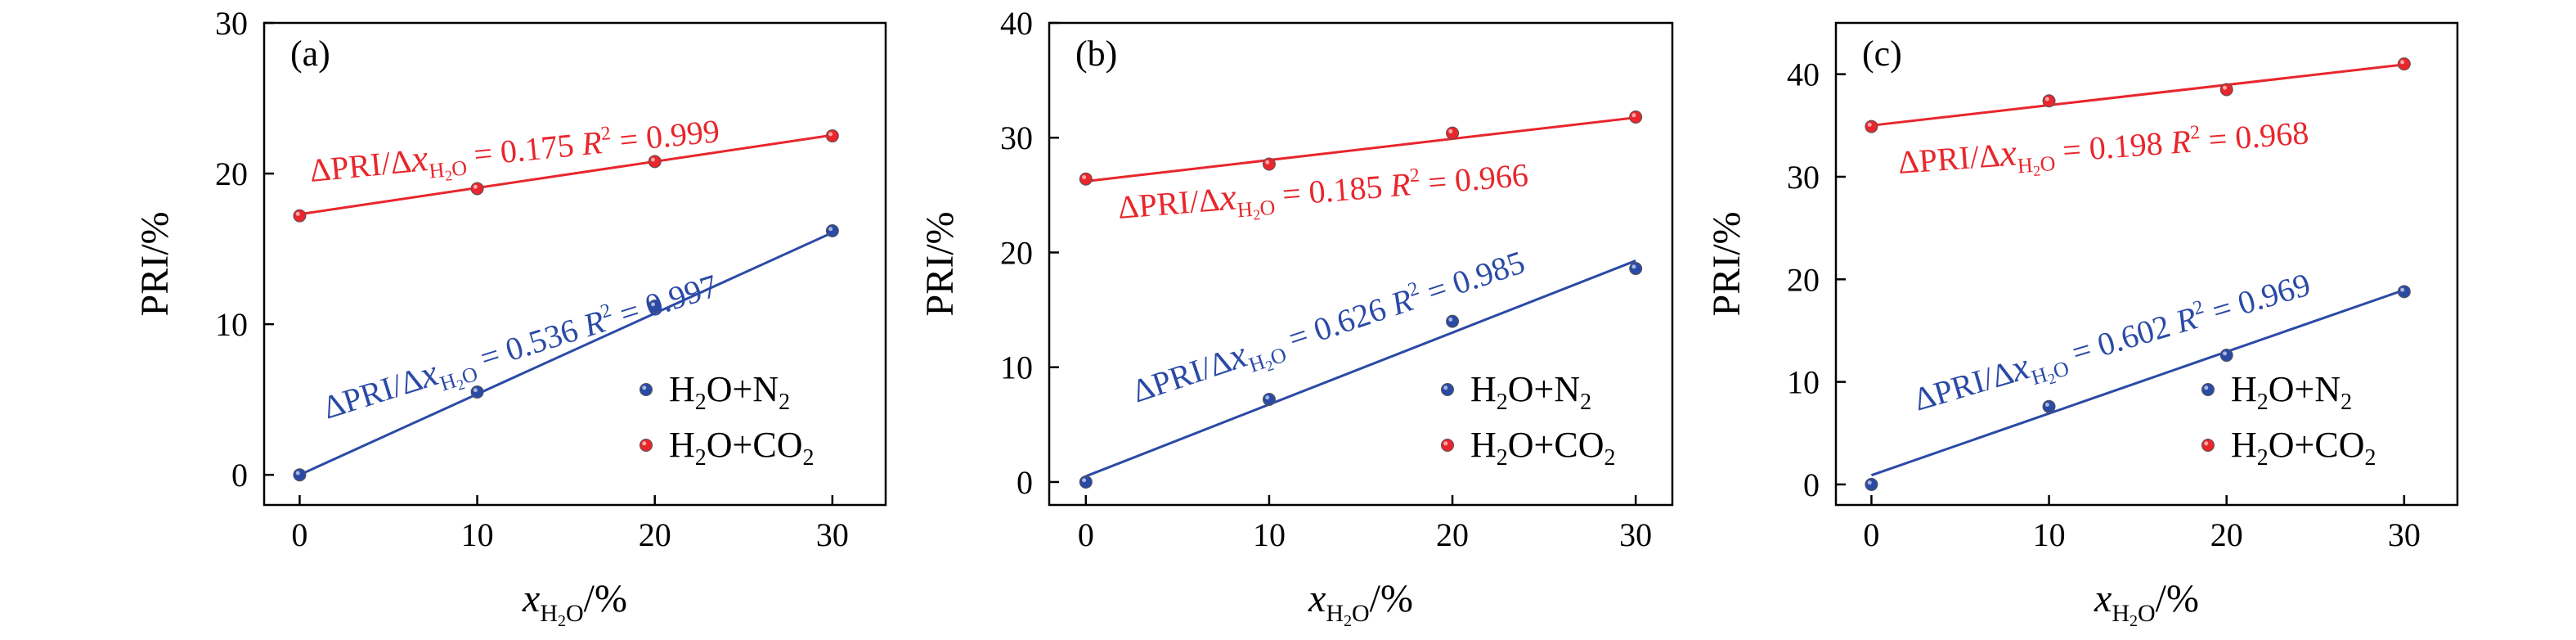 Image resolution: width=2576 pixels, height=640 pixels. What do you see at coordinates (2109, 146) in the screenshot?
I see `annotation-slope: = 0.198` at bounding box center [2109, 146].